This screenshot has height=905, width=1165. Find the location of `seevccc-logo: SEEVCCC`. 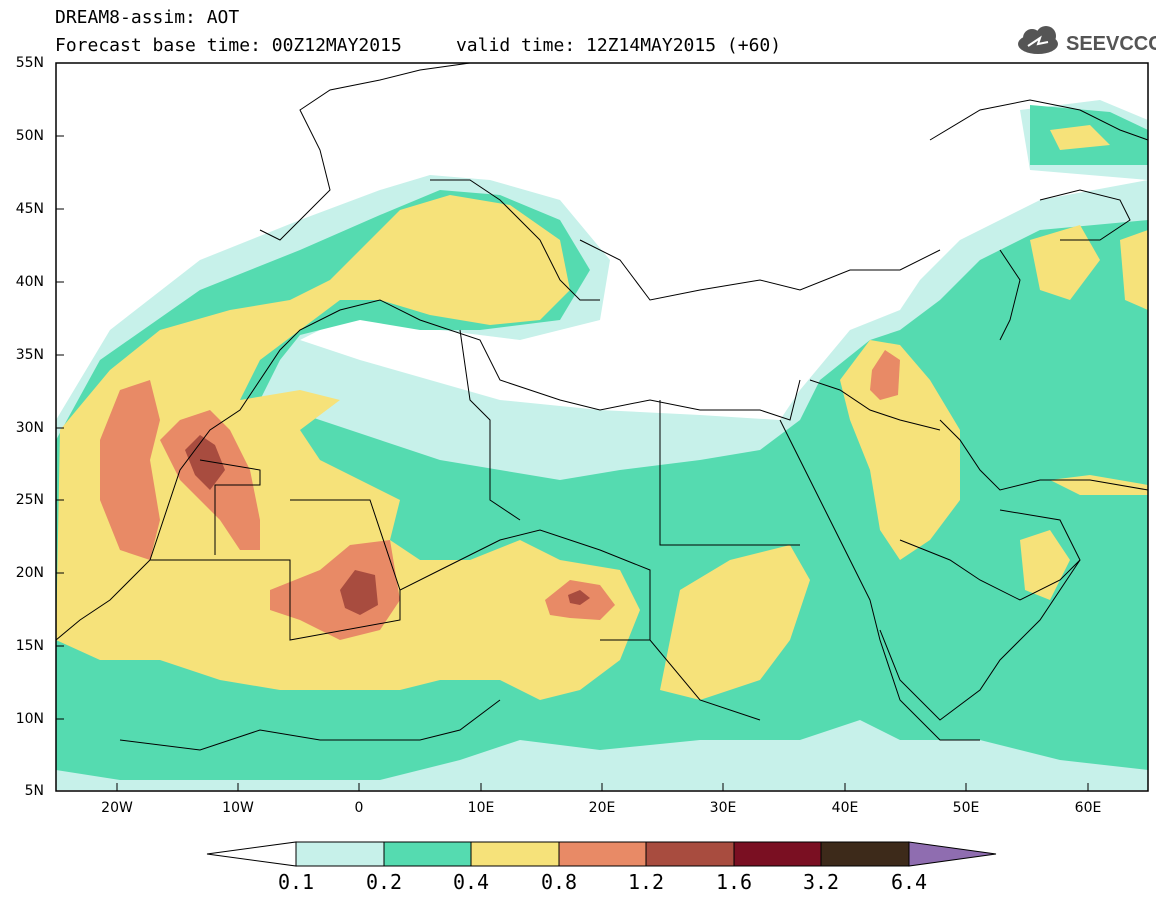

seevccc-logo: SEEVCCC is located at coordinates (1087, 40).